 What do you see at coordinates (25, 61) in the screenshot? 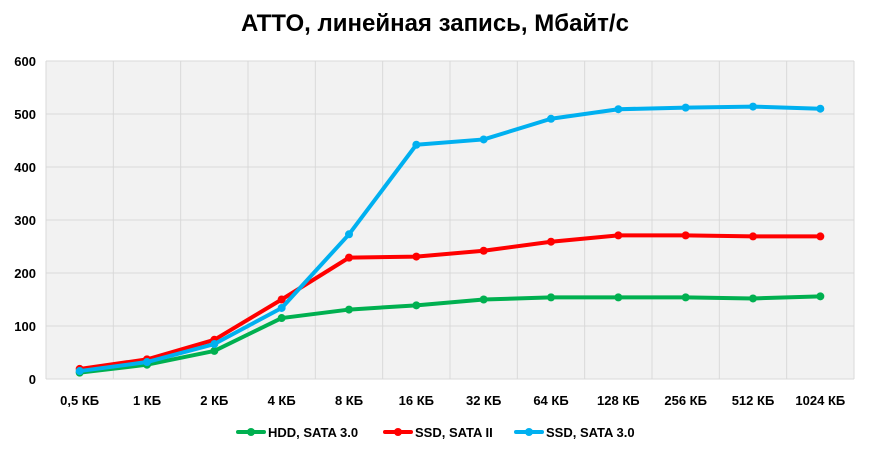
I see `y-tick-label: 600` at bounding box center [25, 61].